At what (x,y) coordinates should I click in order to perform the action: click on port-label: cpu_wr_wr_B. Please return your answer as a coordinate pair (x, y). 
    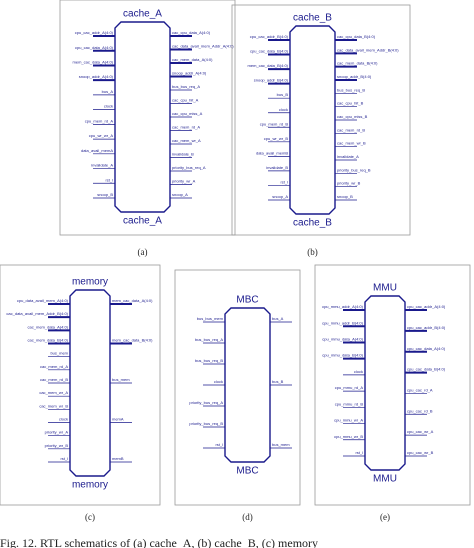
    Looking at the image, I should click on (276, 138).